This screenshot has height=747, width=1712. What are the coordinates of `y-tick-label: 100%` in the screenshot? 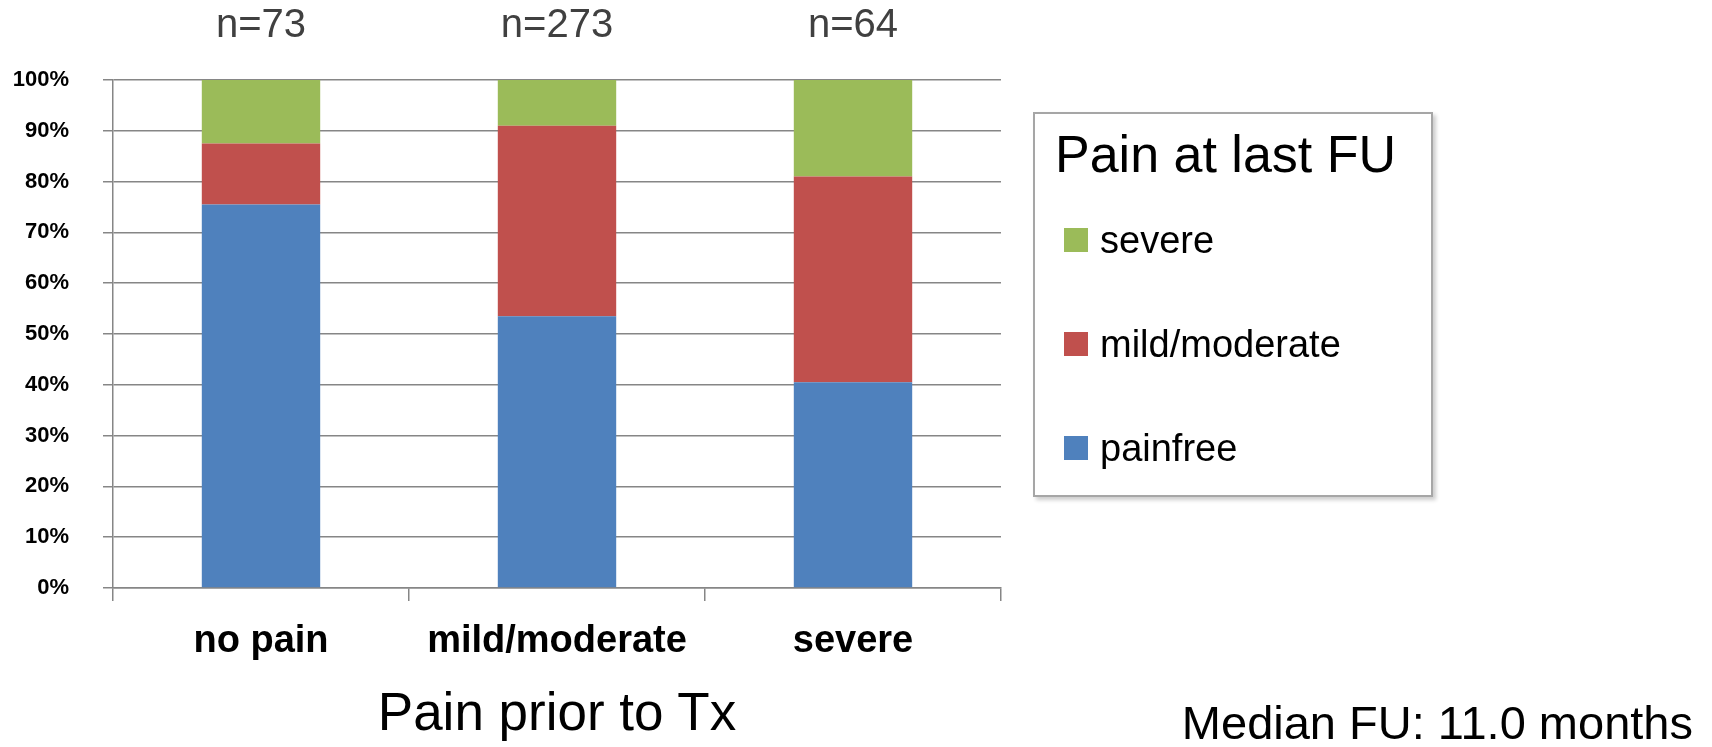 It's located at (40, 79).